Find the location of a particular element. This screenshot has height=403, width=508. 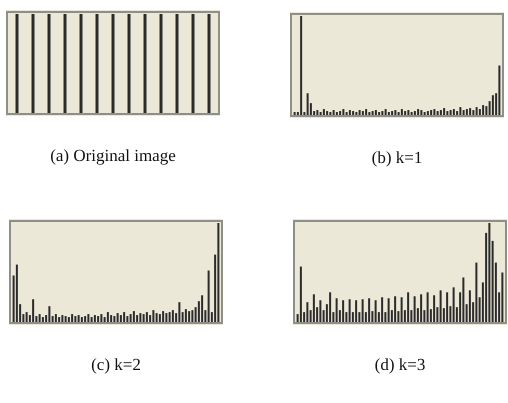

text: (a) Original image is located at coordinates (113, 156).